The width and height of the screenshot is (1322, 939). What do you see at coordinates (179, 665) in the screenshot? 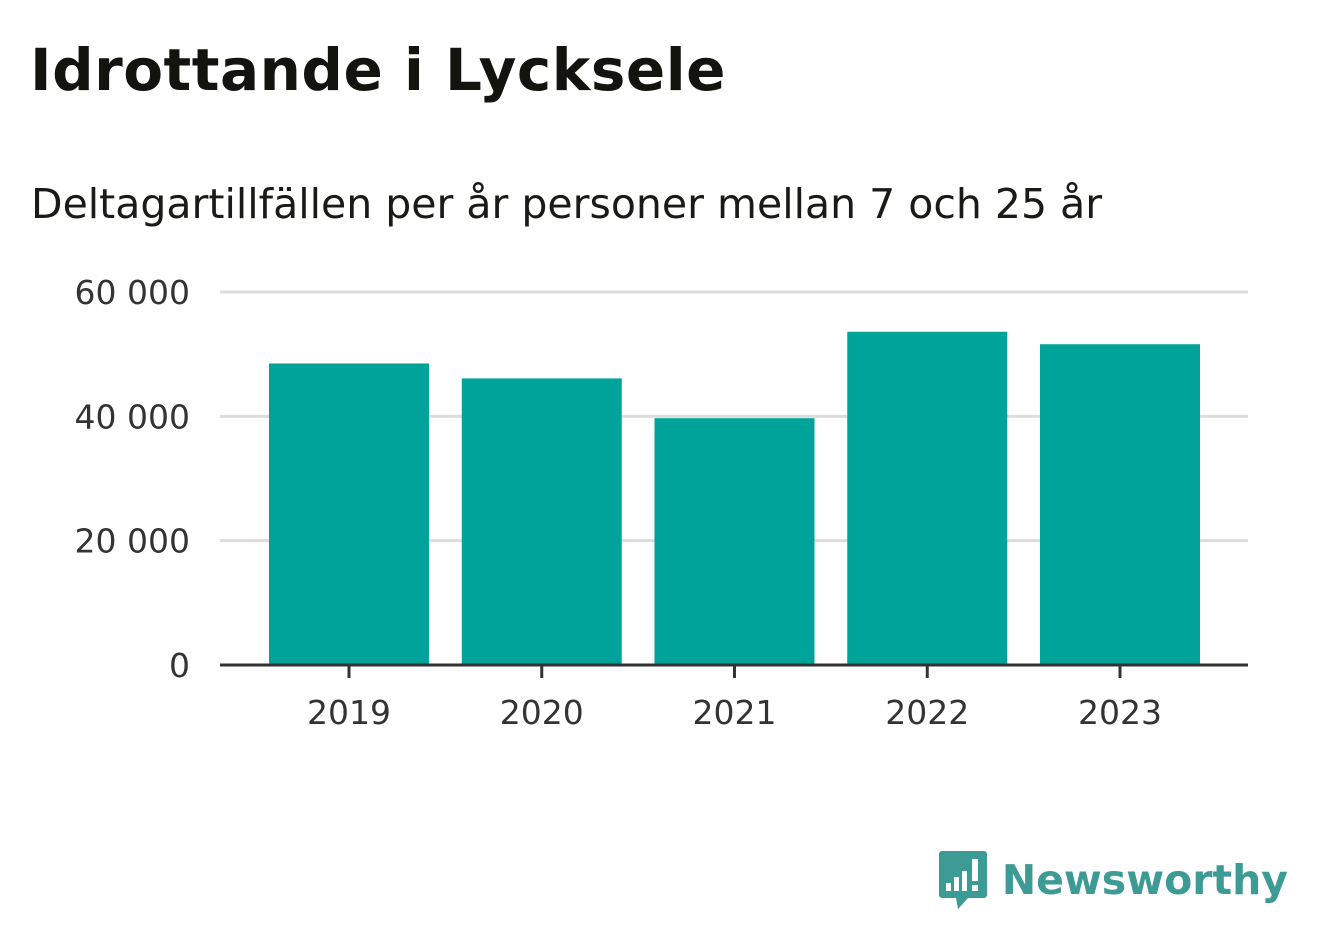
I see `y-tick-label: 0` at bounding box center [179, 665].